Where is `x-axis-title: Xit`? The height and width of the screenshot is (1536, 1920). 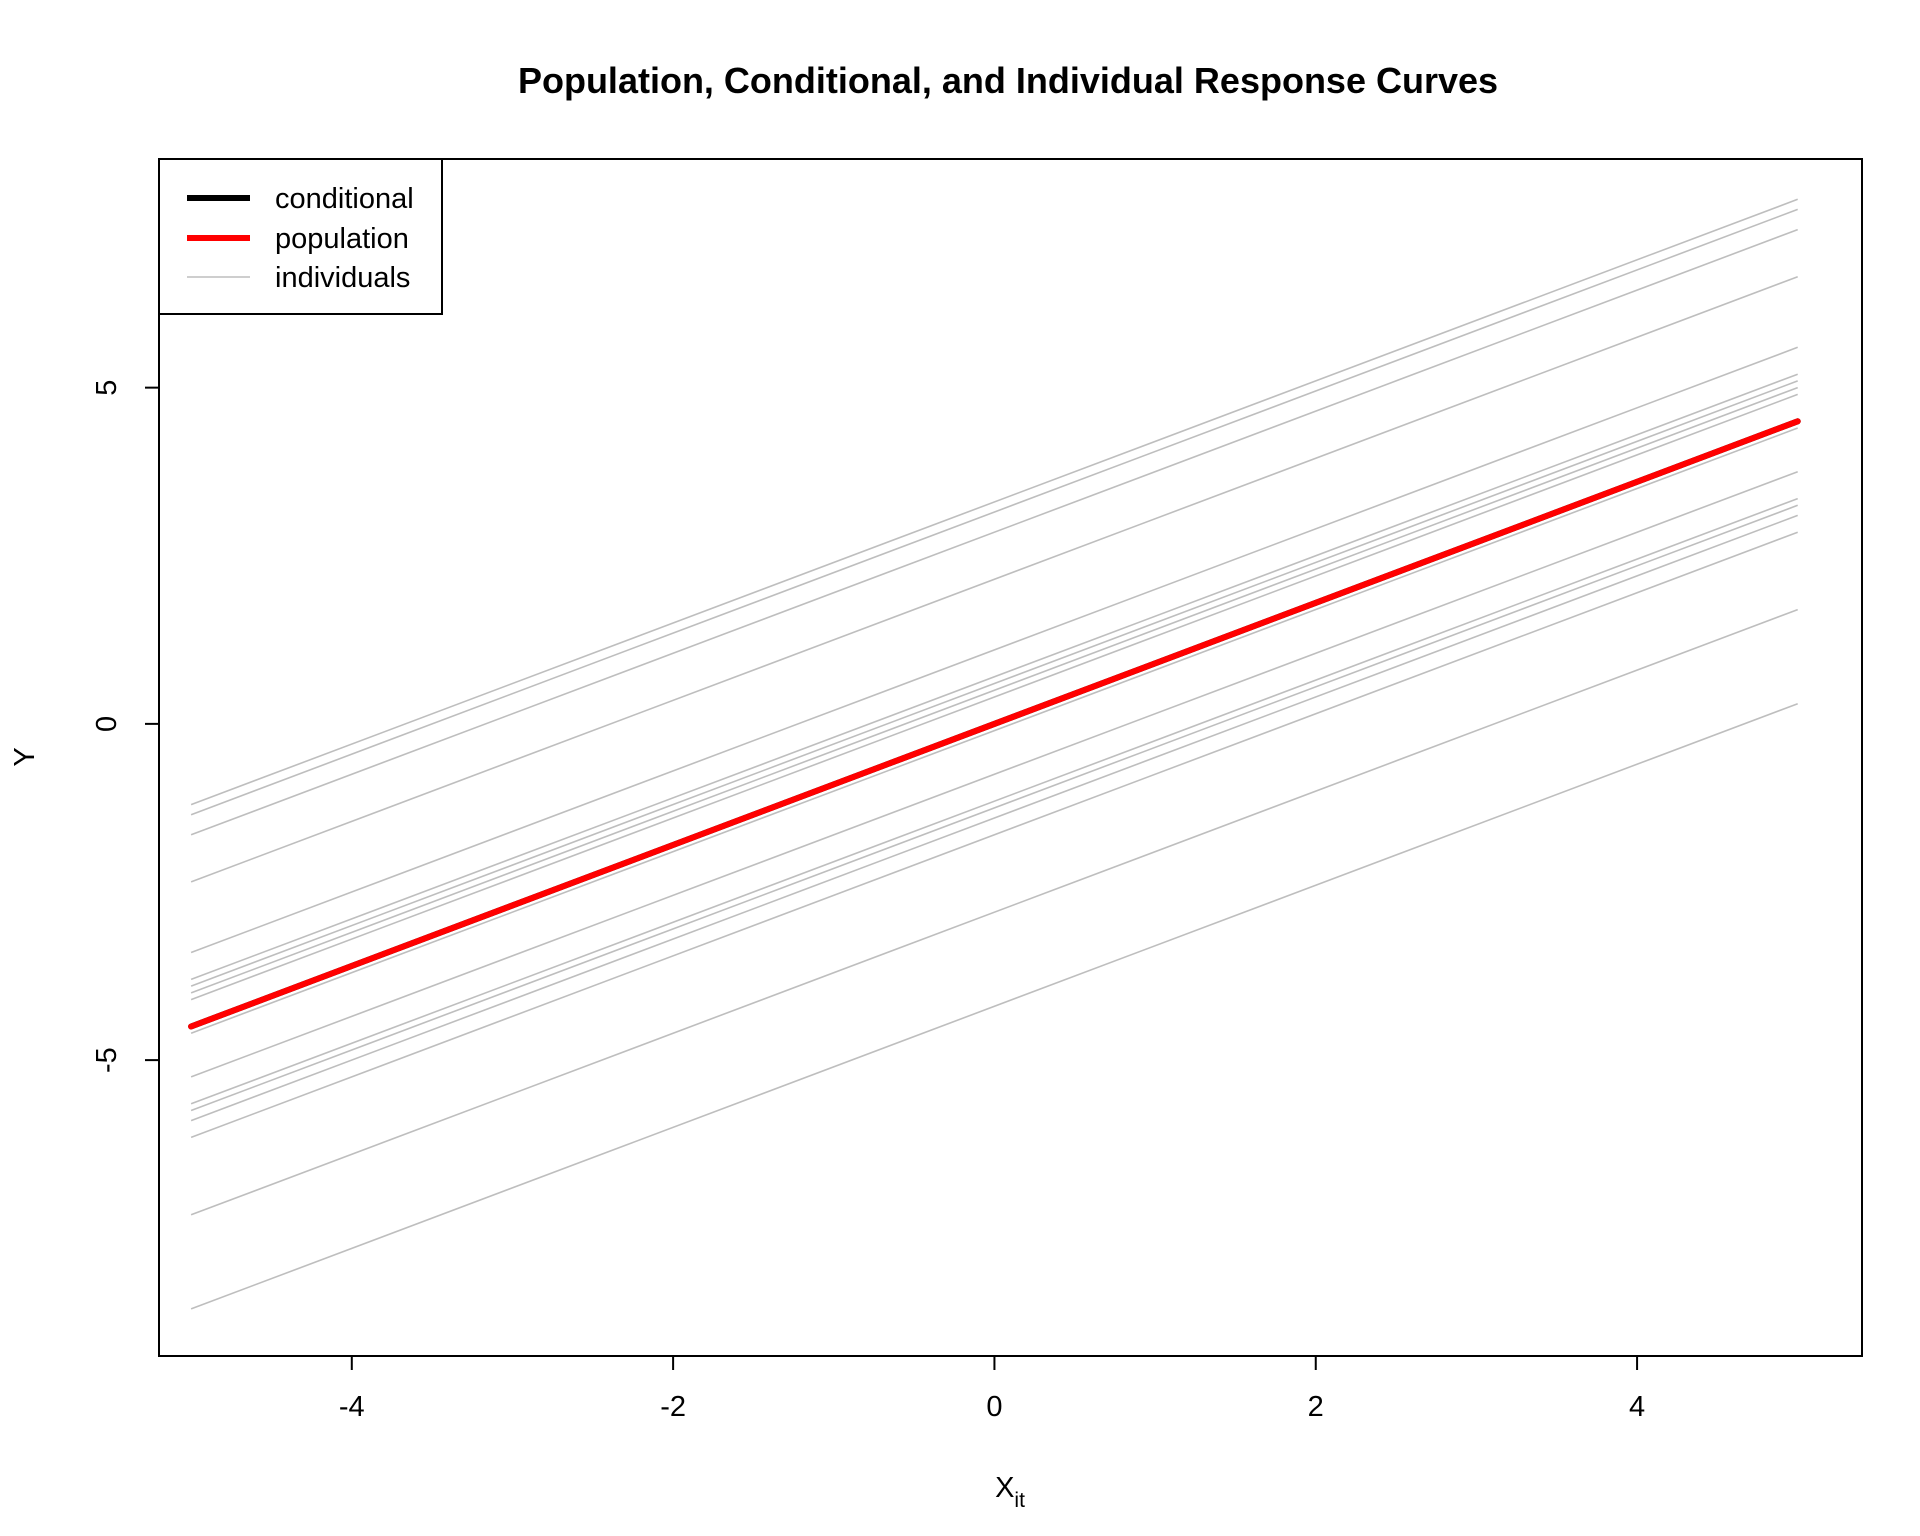 x-axis-title: Xit is located at coordinates (1010, 1492).